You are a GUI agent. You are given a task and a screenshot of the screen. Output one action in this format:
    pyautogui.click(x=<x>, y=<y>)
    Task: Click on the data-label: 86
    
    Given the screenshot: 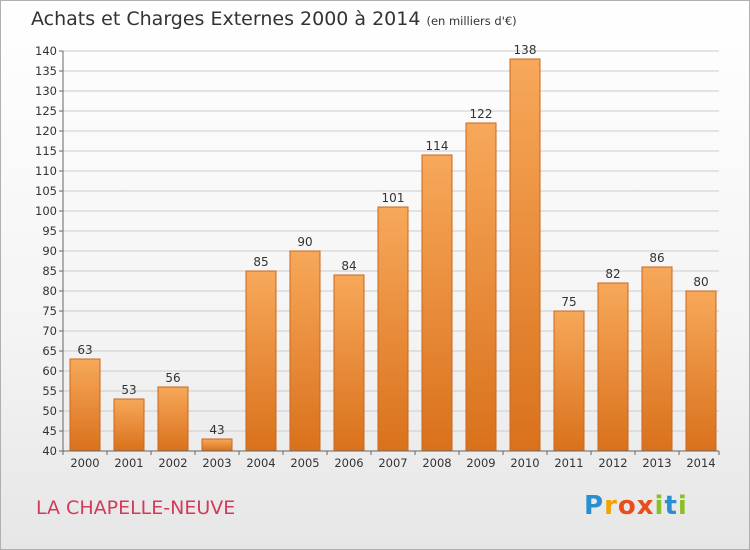 What is the action you would take?
    pyautogui.click(x=656, y=258)
    